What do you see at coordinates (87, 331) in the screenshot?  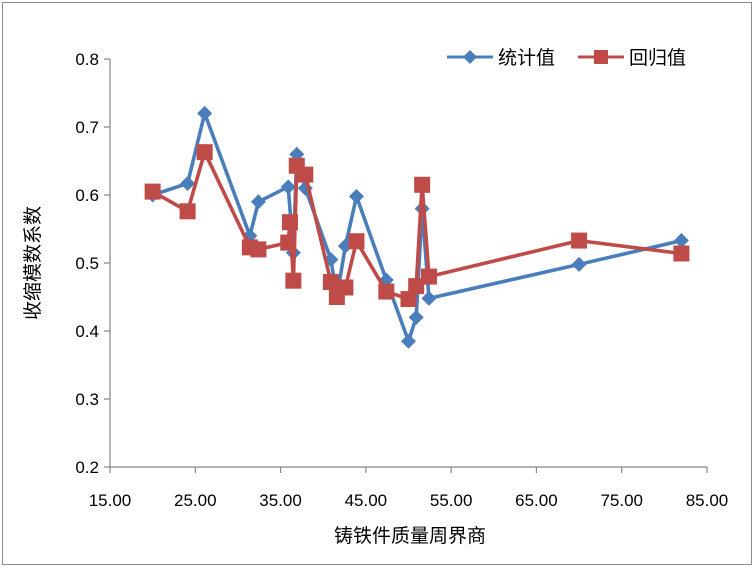 I see `y-tick-label: 0.4` at bounding box center [87, 331].